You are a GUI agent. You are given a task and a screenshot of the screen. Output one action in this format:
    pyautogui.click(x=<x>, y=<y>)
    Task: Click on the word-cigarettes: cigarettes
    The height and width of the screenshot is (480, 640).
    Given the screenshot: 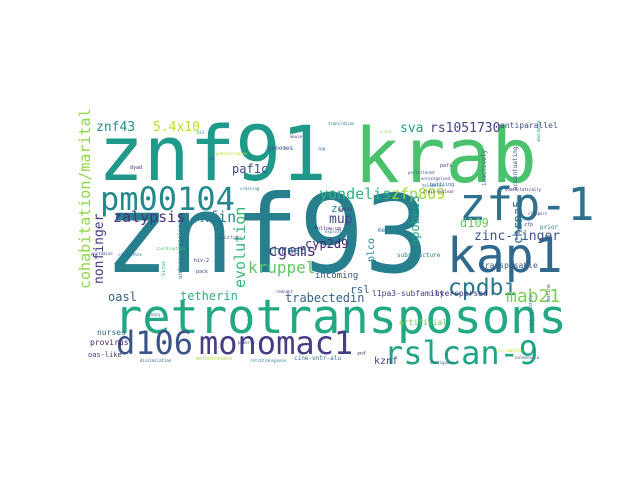 What is the action you would take?
    pyautogui.click(x=130, y=254)
    